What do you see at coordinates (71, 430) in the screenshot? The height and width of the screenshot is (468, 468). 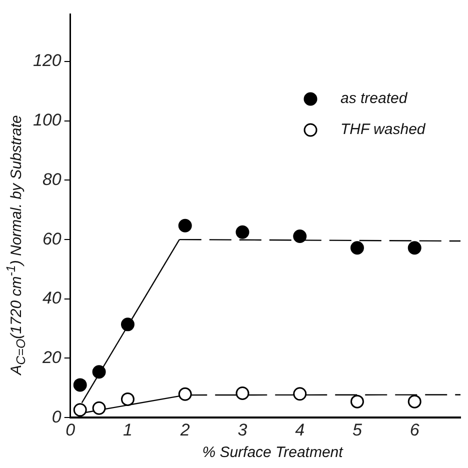 I see `x-tick-label: 0` at bounding box center [71, 430].